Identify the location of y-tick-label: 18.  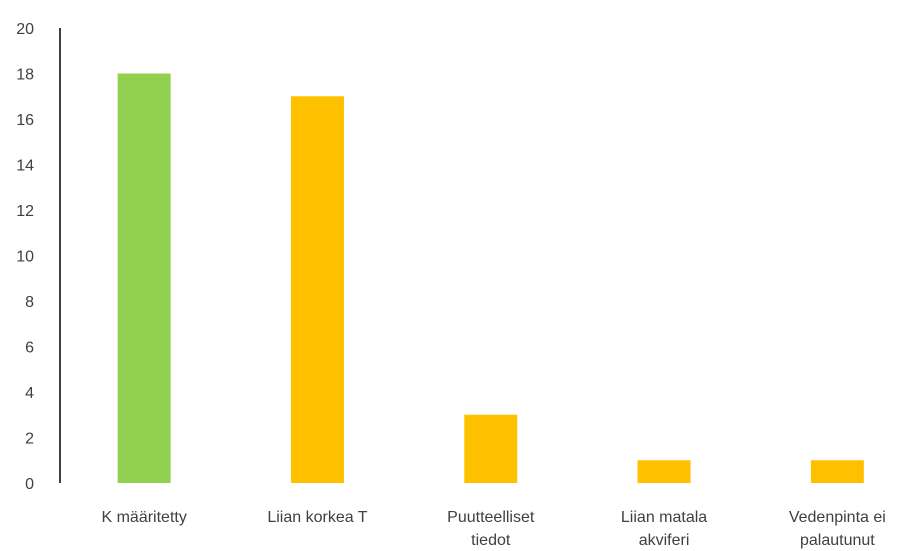
(25, 75).